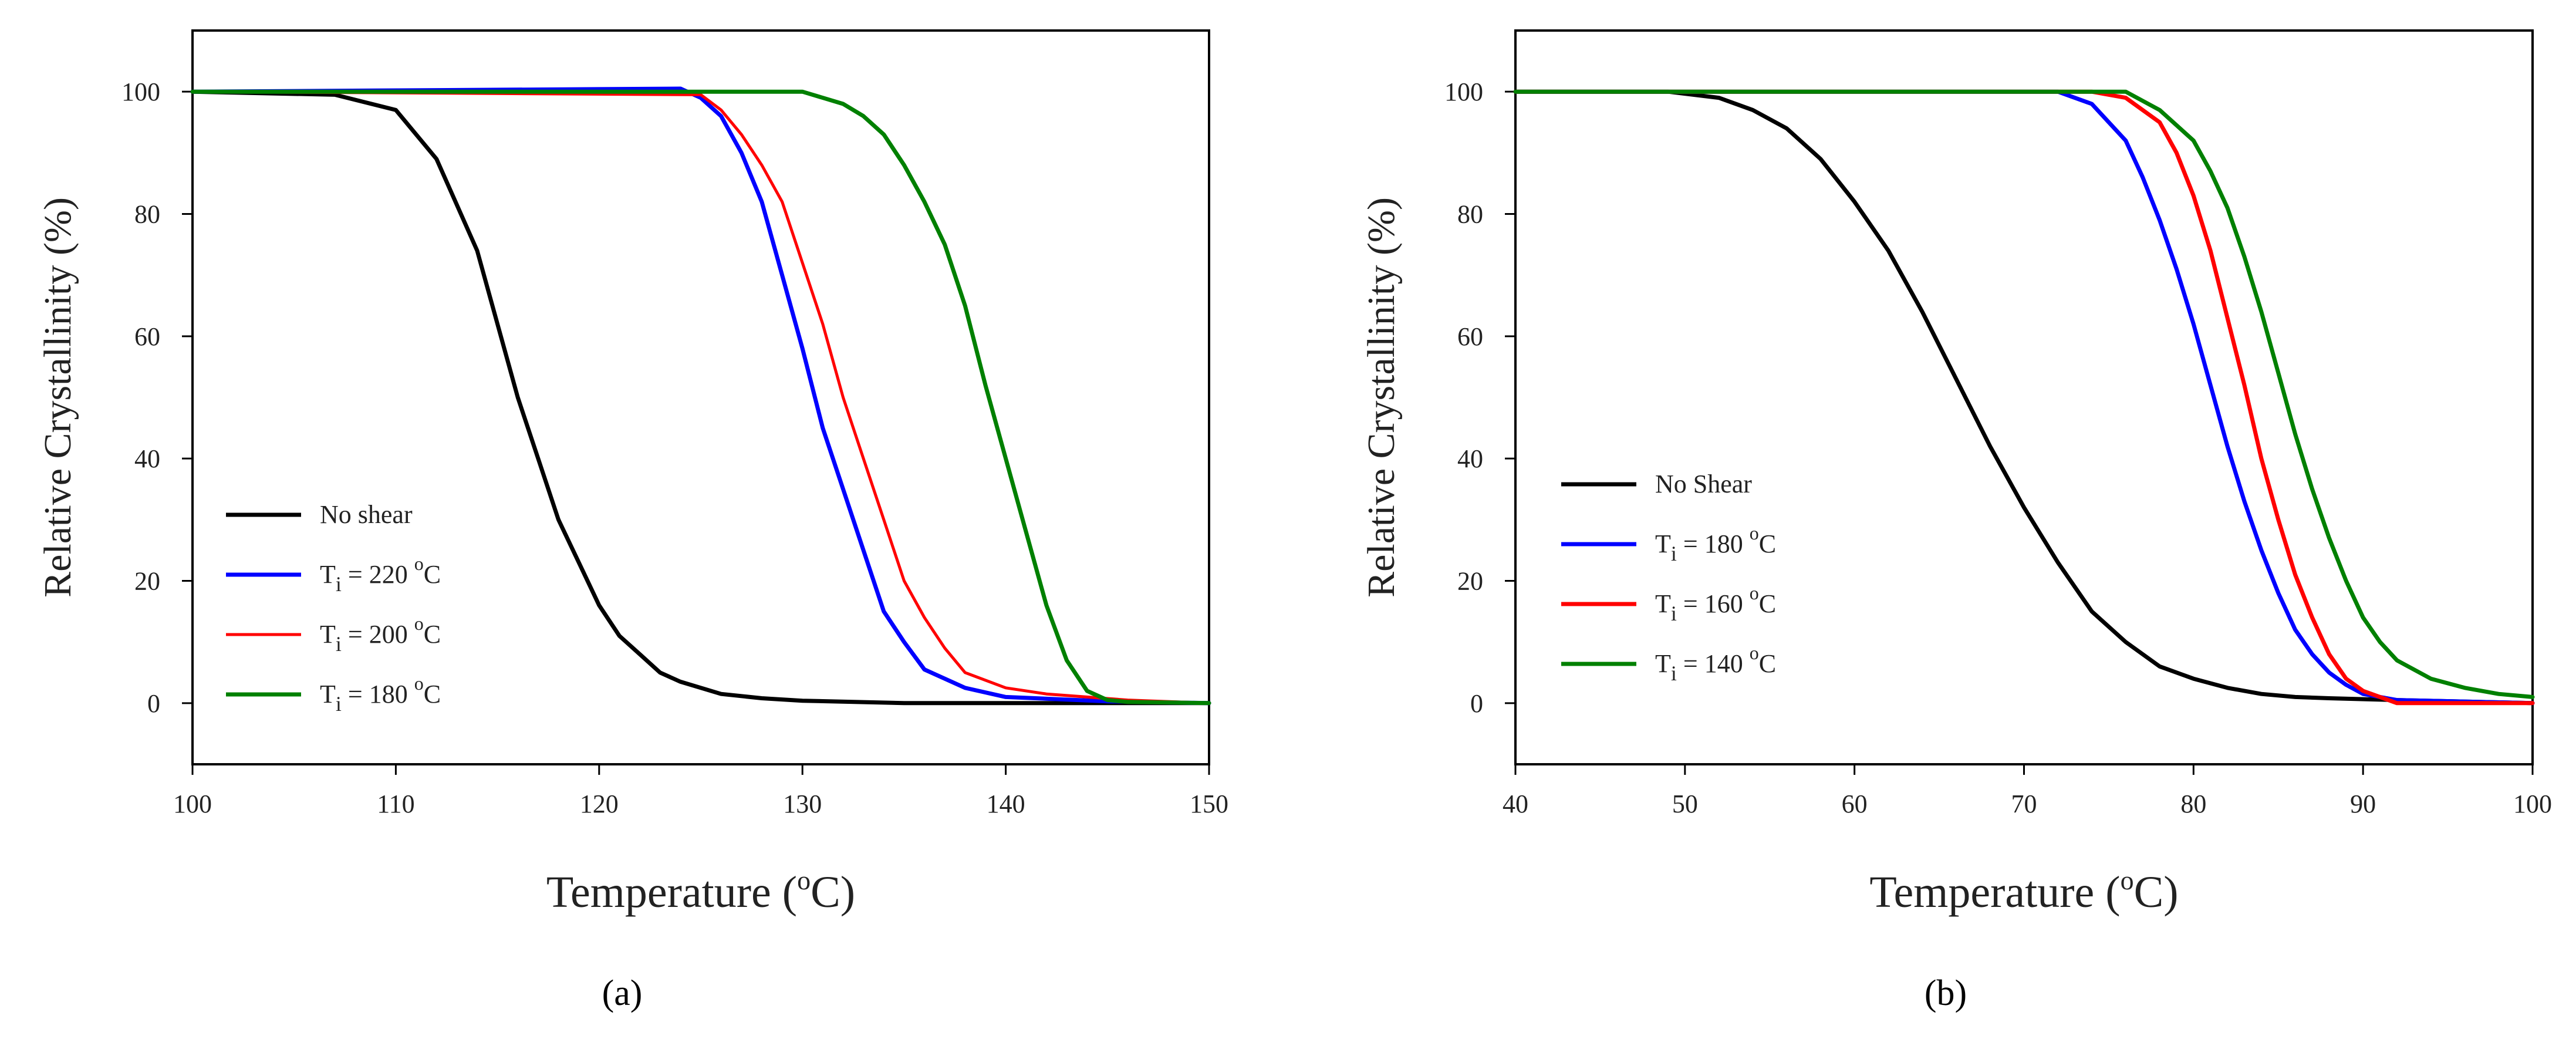 This screenshot has width=2576, height=1039. I want to click on chart-b-x-tick-label: 70, so click(2024, 804).